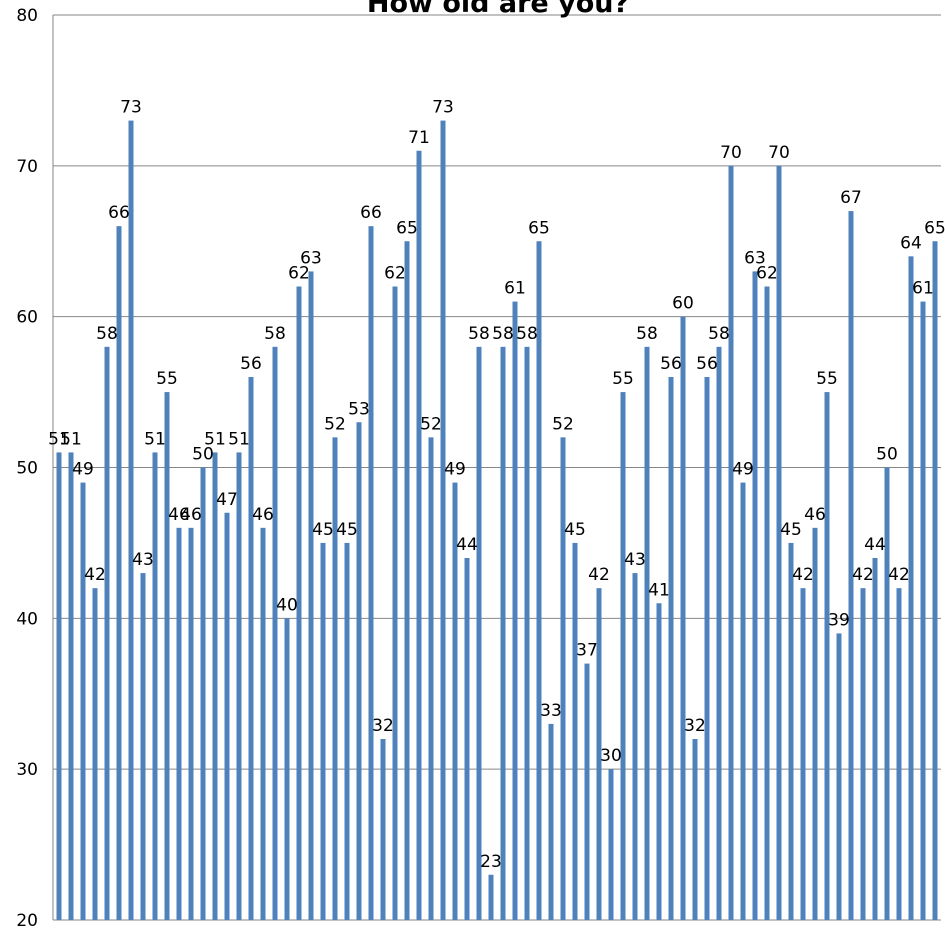  I want to click on data-label: 64, so click(911, 243).